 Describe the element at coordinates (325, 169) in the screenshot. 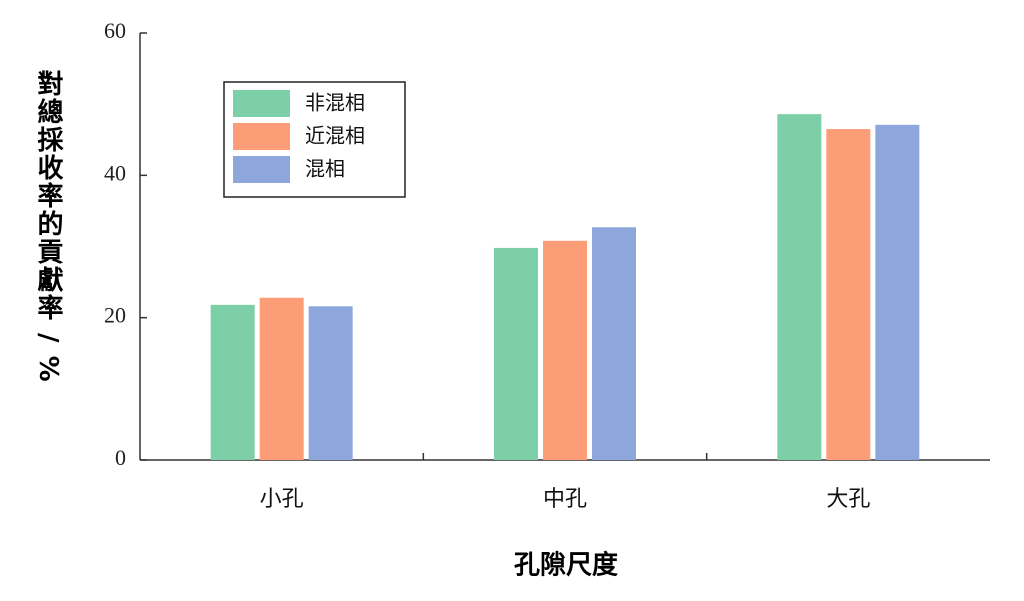

I see `legend-label: 混相` at that location.